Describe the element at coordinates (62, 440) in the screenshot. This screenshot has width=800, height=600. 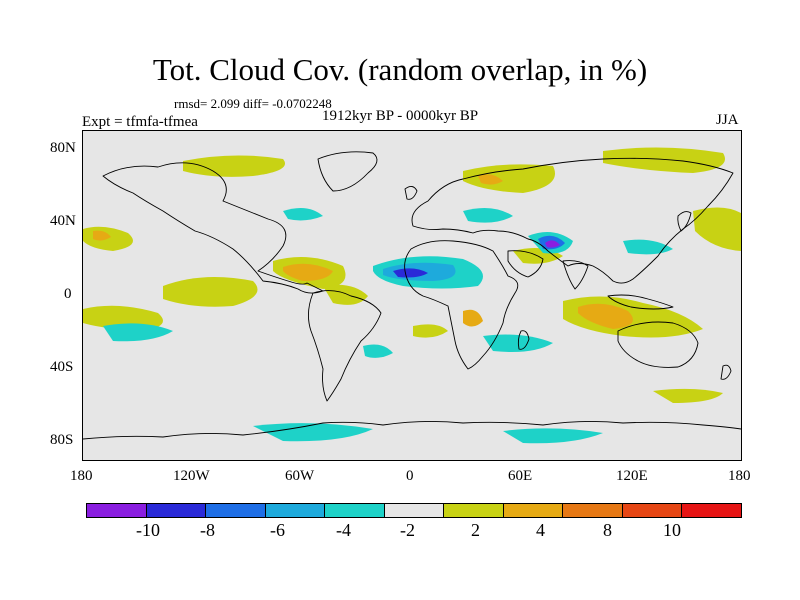
I see `lat-label: 80S` at that location.